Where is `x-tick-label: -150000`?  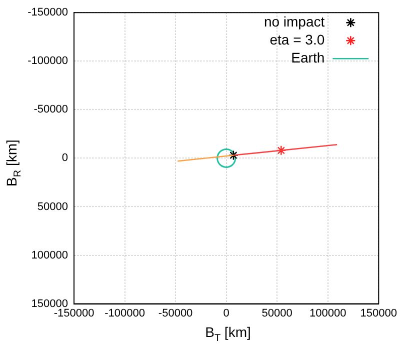 x-tick-label: -150000 is located at coordinates (74, 313).